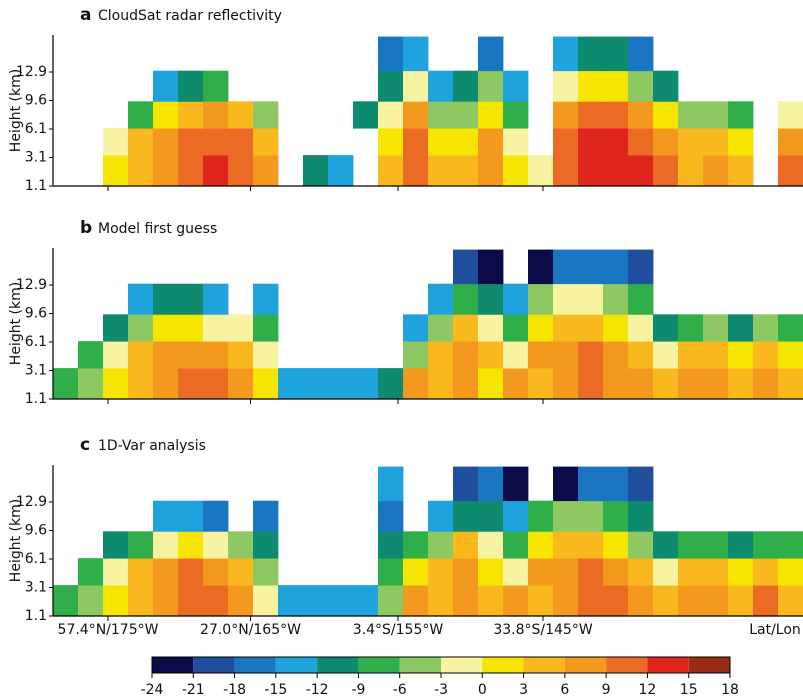 This screenshot has height=700, width=803. Describe the element at coordinates (36, 342) in the screenshot. I see `y-tick-label: 6.1` at that location.